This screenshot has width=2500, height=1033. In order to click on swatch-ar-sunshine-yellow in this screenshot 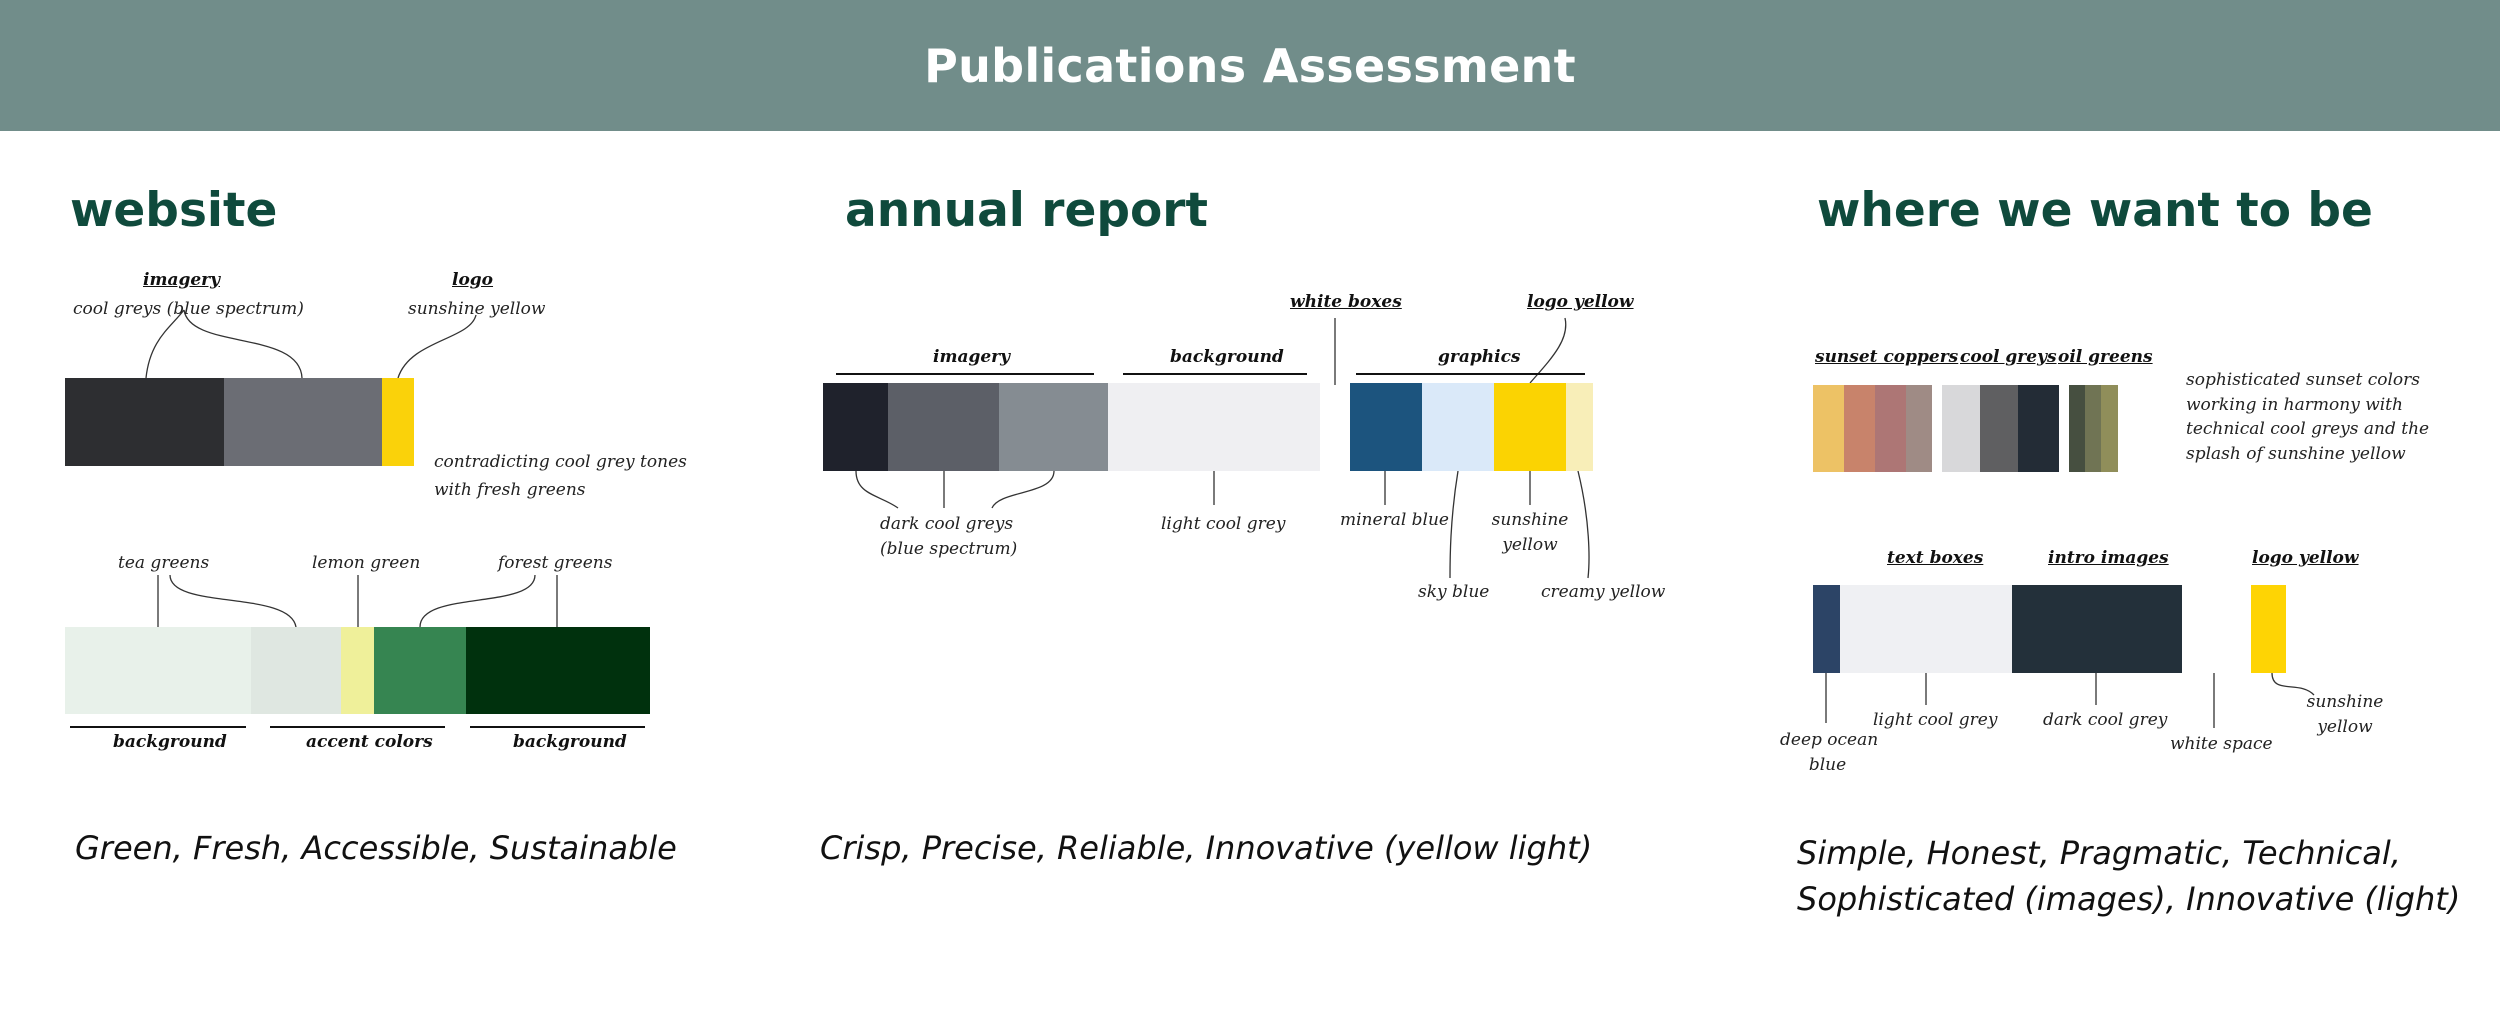, I will do `click(1530, 427)`.